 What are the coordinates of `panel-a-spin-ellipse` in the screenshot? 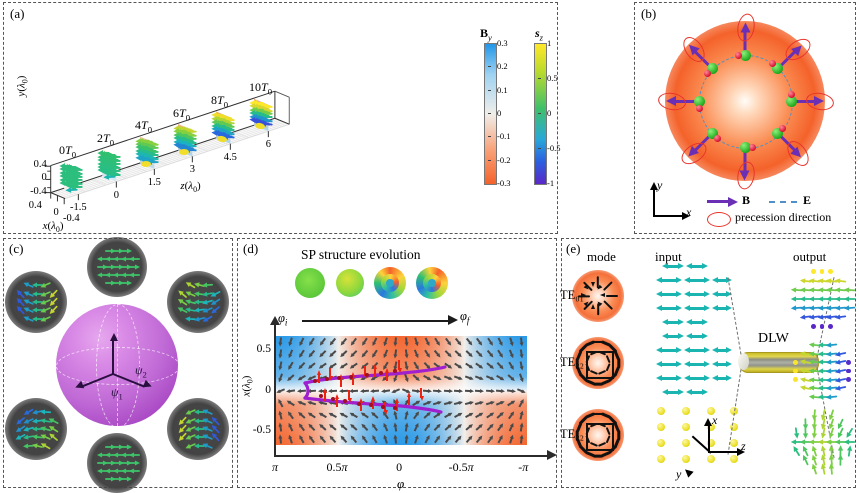 It's located at (146, 164).